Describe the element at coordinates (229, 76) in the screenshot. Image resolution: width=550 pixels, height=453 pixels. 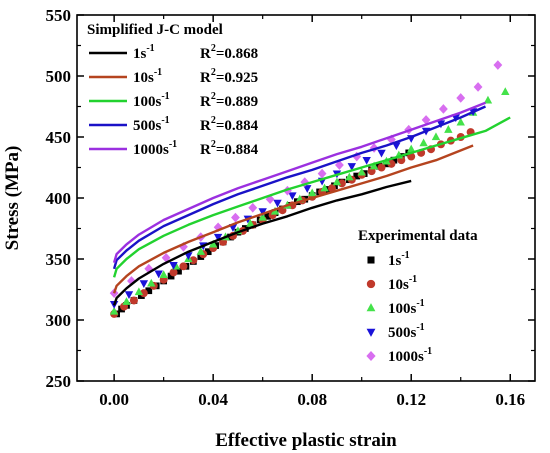
I see `model-legend-r2: R2=0.925` at that location.